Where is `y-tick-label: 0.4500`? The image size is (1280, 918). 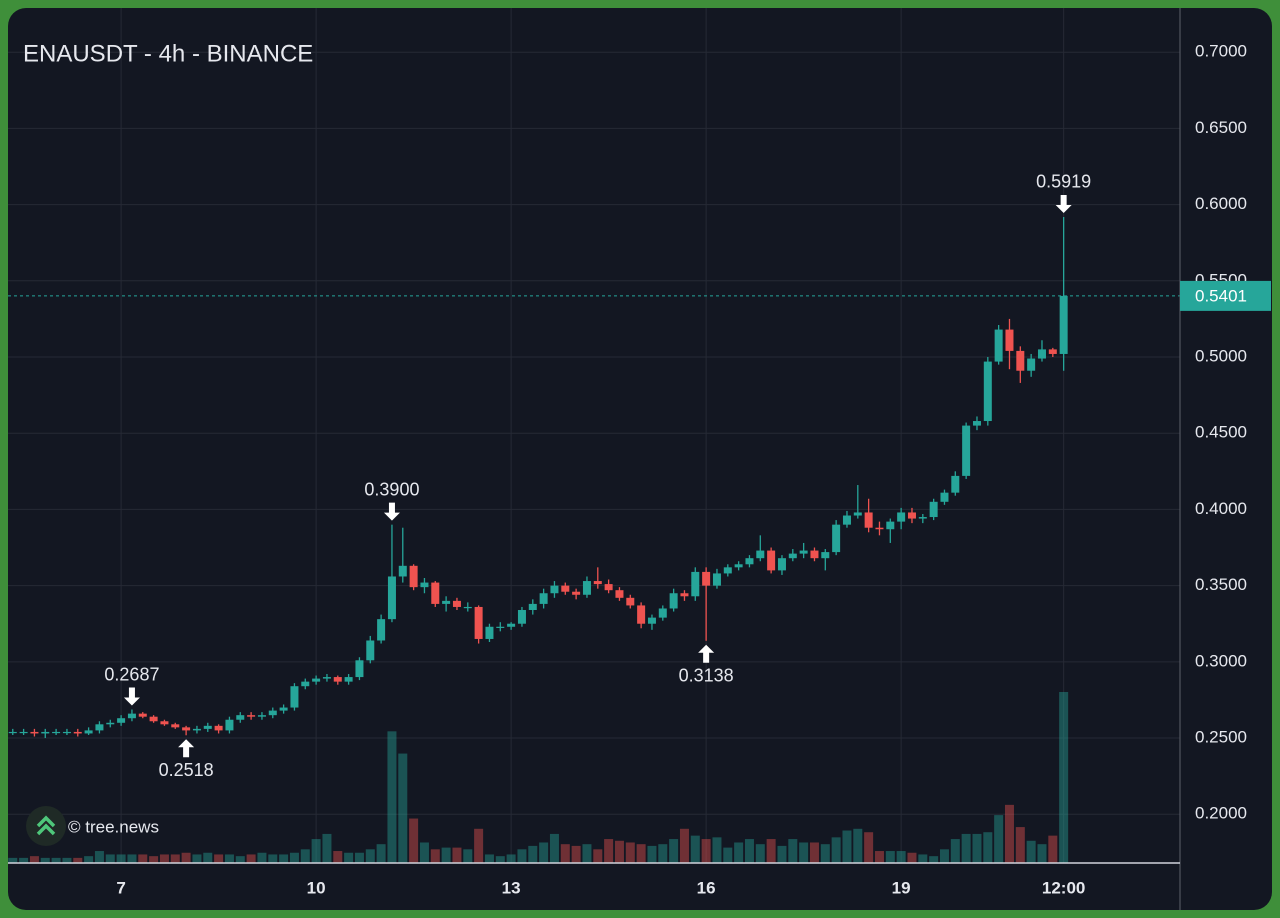 y-tick-label: 0.4500 is located at coordinates (1221, 432).